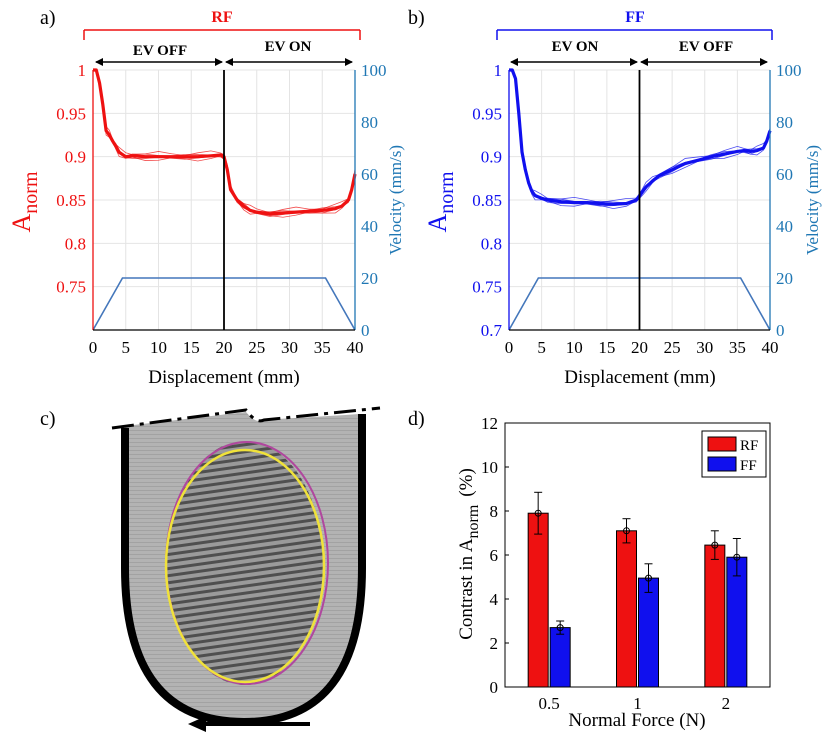 The width and height of the screenshot is (830, 733). What do you see at coordinates (491, 243) in the screenshot?
I see `panel-b-ytick-label-2: 0.8` at bounding box center [491, 243].